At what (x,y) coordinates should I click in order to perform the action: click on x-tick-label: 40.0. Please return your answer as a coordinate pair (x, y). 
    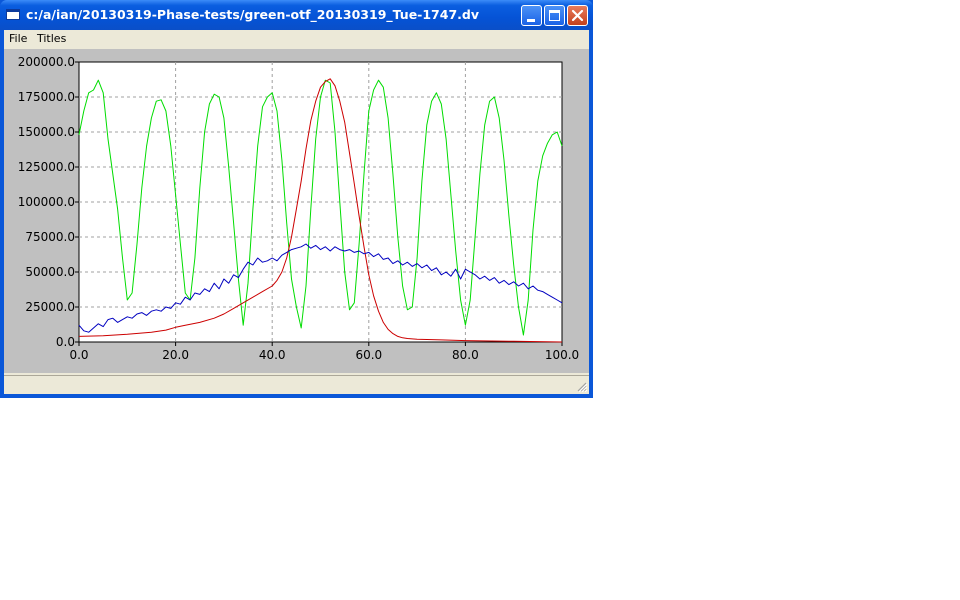
    Looking at the image, I should click on (272, 355).